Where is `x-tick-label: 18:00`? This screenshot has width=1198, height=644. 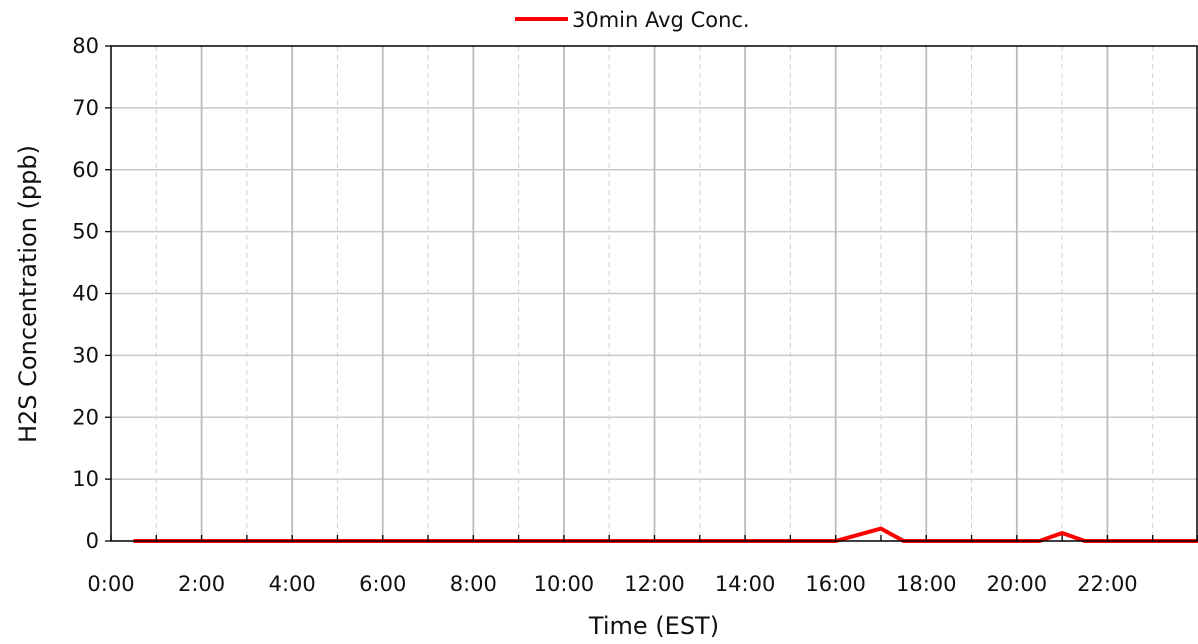
x-tick-label: 18:00 is located at coordinates (926, 584).